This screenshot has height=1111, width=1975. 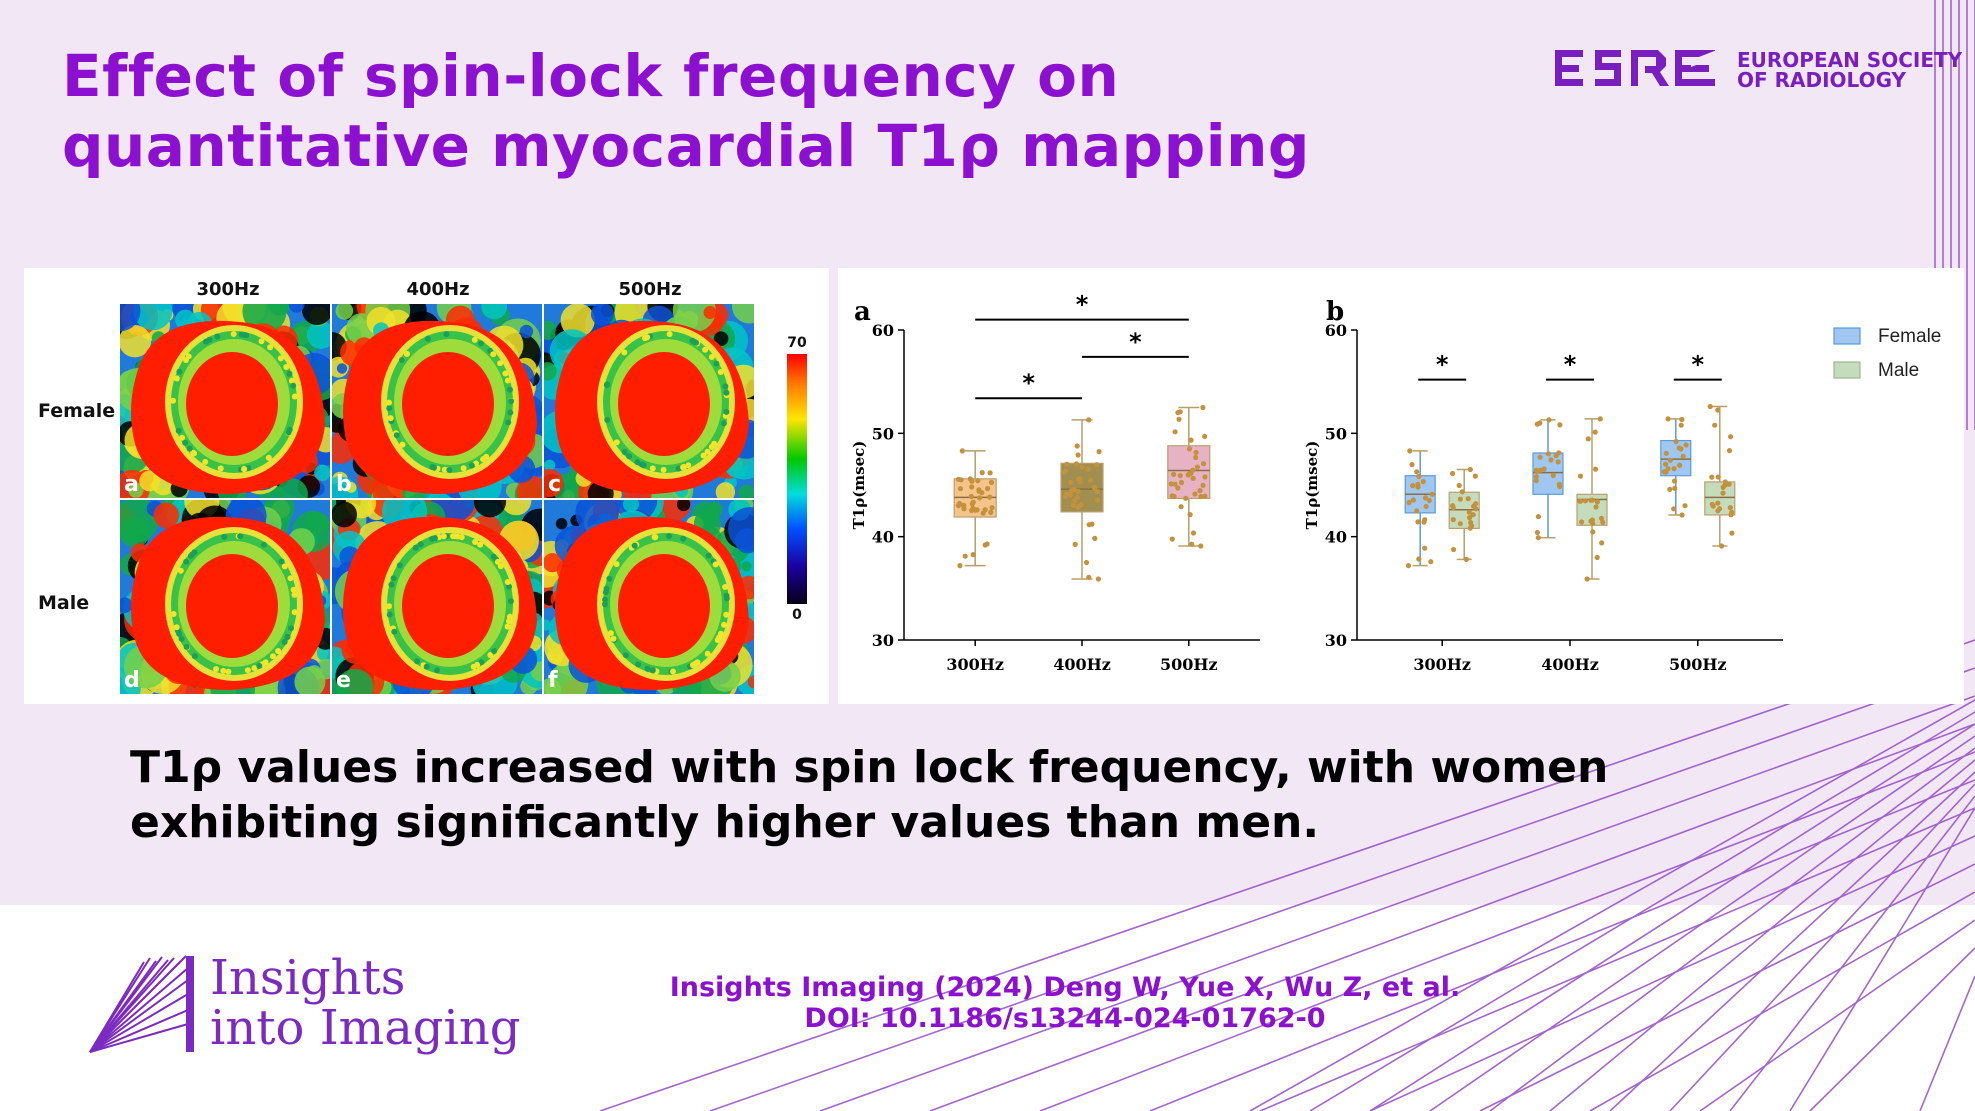 I want to click on box-female-300hz, so click(x=1420, y=508).